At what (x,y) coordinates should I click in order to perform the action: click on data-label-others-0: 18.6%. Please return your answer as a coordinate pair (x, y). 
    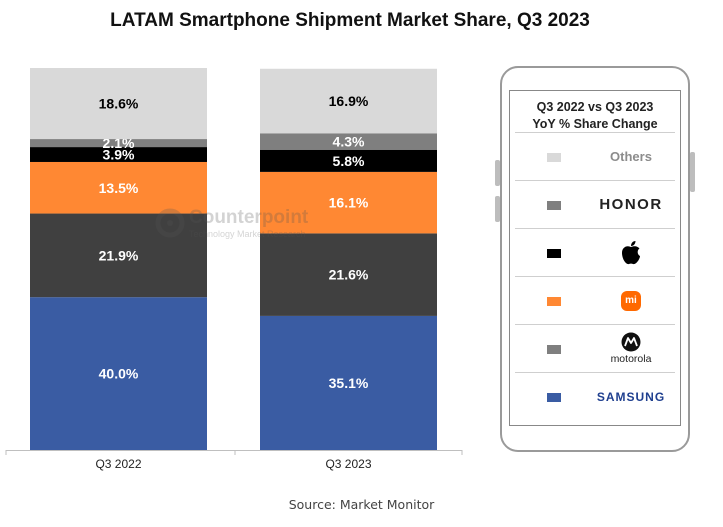
    Looking at the image, I should click on (119, 104).